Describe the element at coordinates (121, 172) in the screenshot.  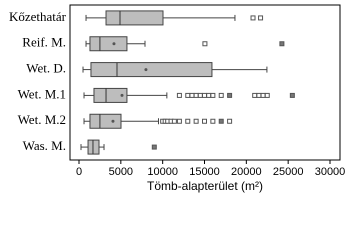
I see `x-tick-label: 5000` at that location.